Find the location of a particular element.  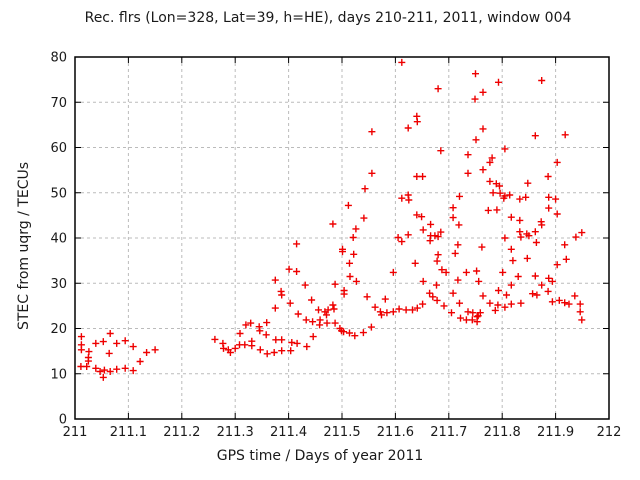

x-tick-label: 211.3 is located at coordinates (235, 432).